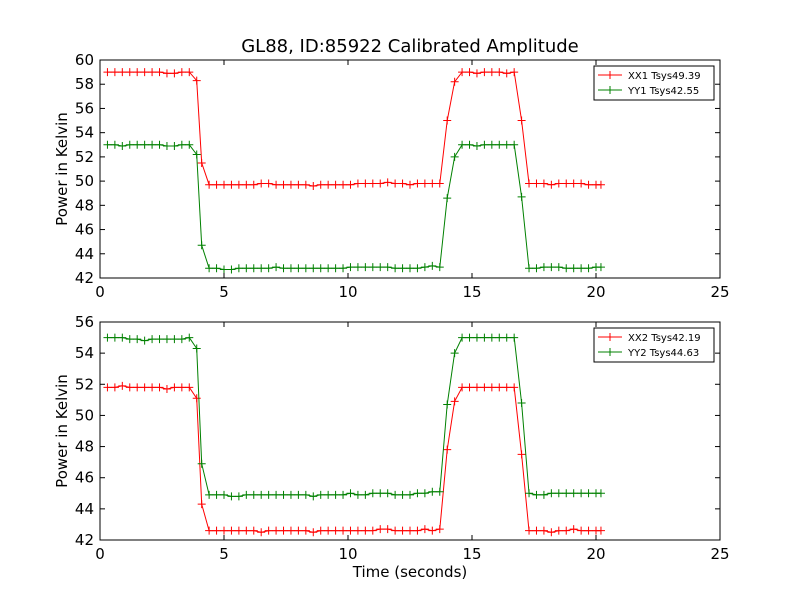  Describe the element at coordinates (471, 554) in the screenshot. I see `x-tick-label: 15` at that location.